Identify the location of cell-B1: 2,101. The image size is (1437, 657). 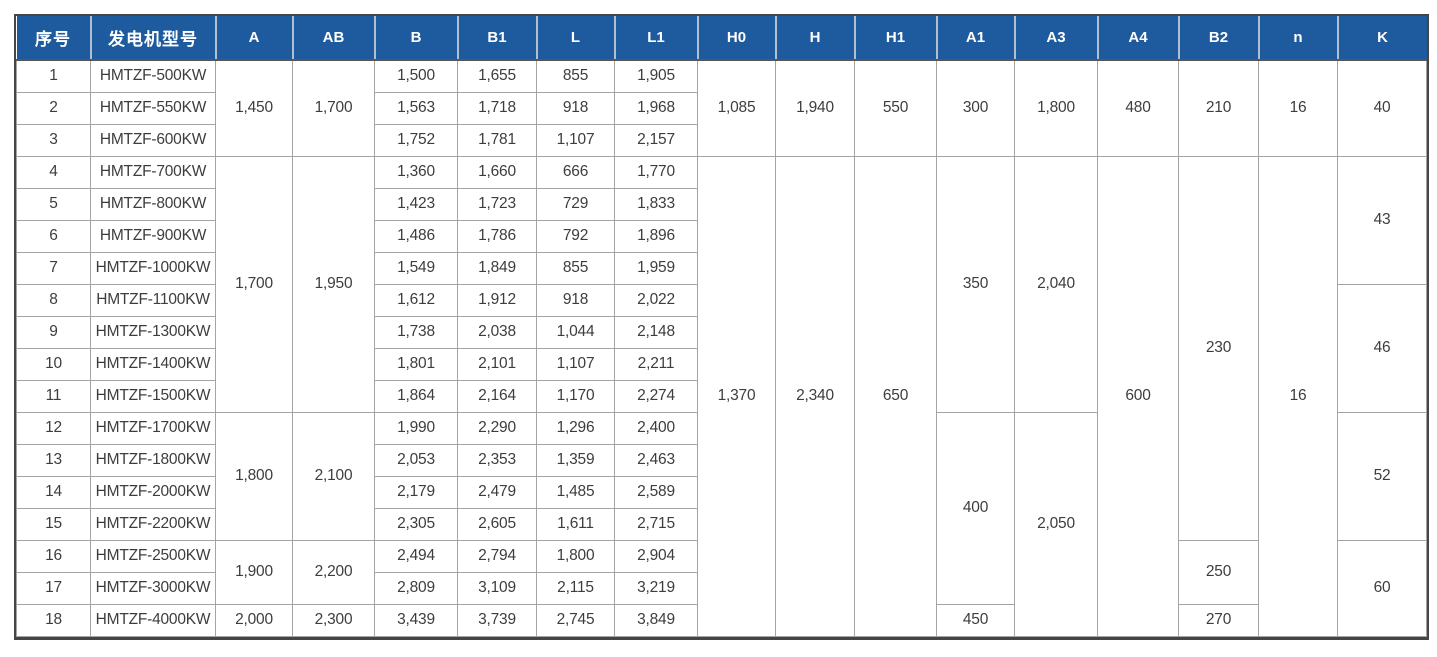
(497, 364).